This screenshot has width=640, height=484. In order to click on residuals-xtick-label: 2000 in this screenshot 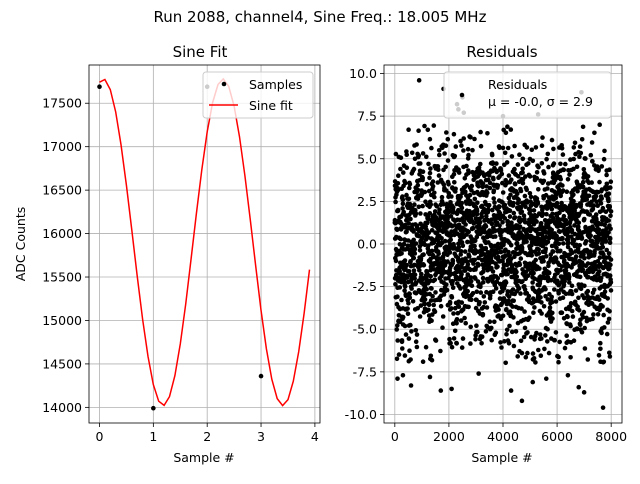, I will do `click(449, 436)`.